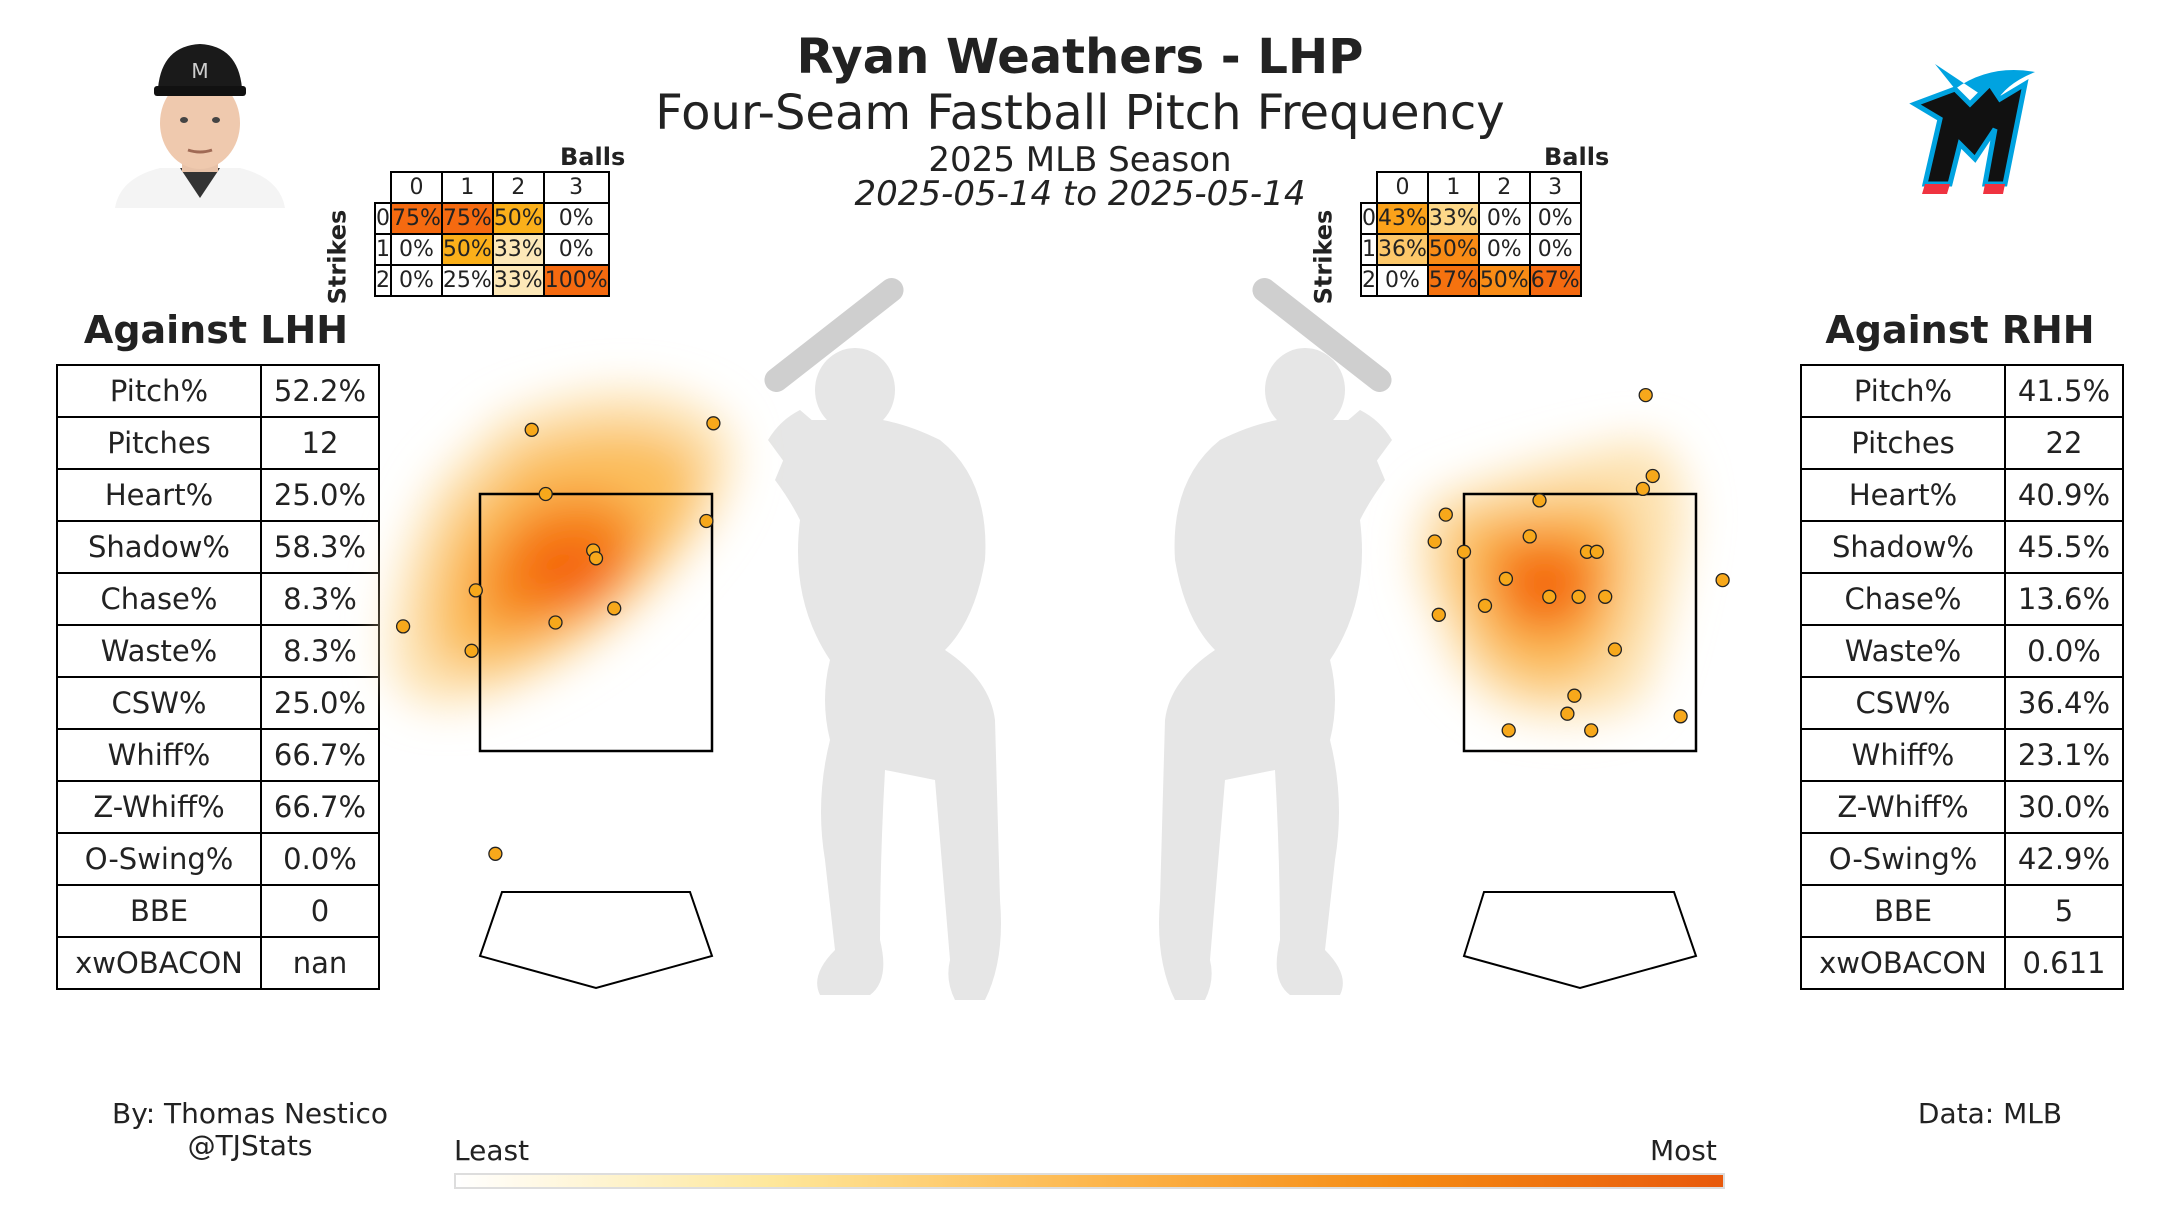  What do you see at coordinates (492, 1150) in the screenshot?
I see `colorbar-min-label: Least` at bounding box center [492, 1150].